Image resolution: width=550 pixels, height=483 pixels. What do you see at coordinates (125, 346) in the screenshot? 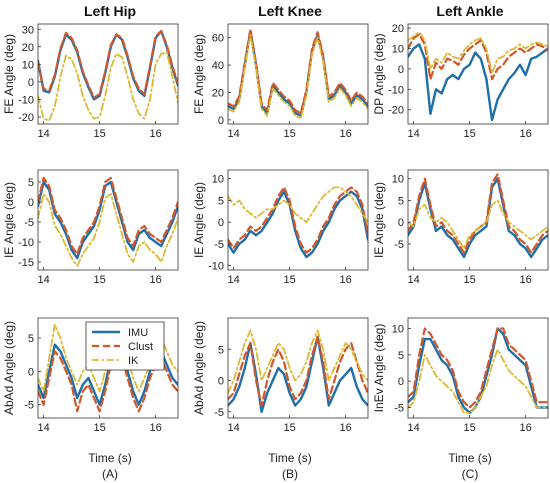
I see `legend: IMU Clust IK` at bounding box center [125, 346].